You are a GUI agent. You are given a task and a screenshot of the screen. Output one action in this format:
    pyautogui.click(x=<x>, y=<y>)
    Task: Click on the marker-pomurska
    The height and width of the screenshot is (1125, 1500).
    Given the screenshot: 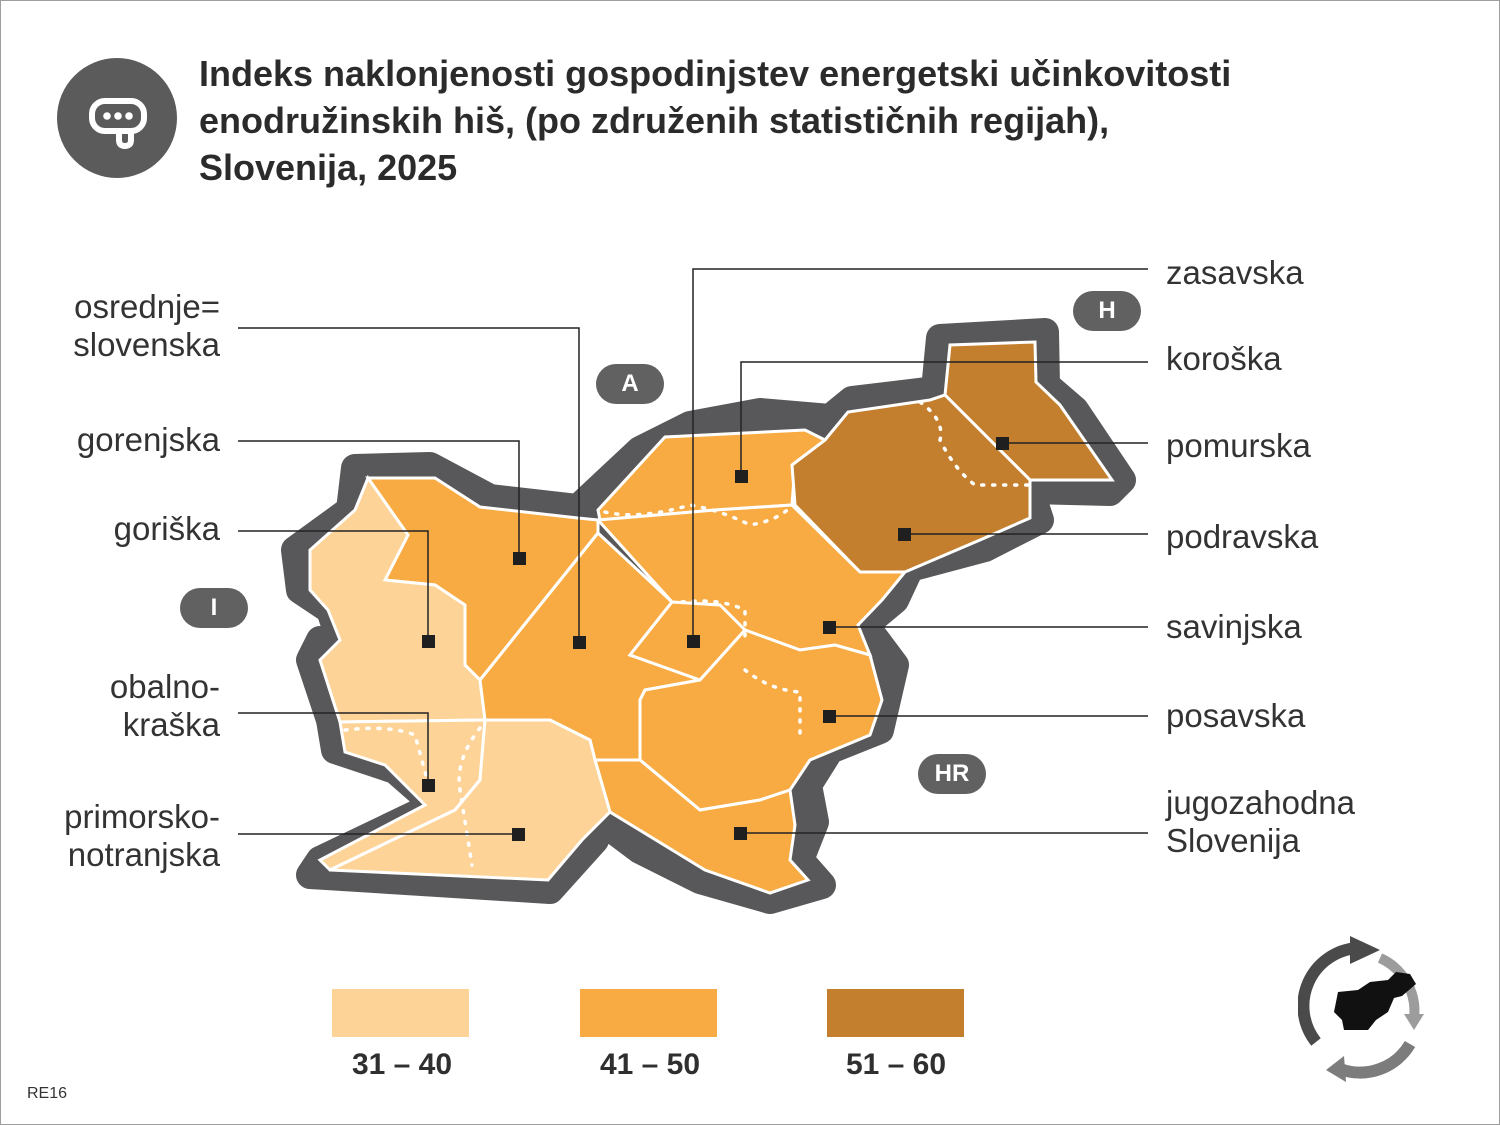 What is the action you would take?
    pyautogui.click(x=1002, y=443)
    